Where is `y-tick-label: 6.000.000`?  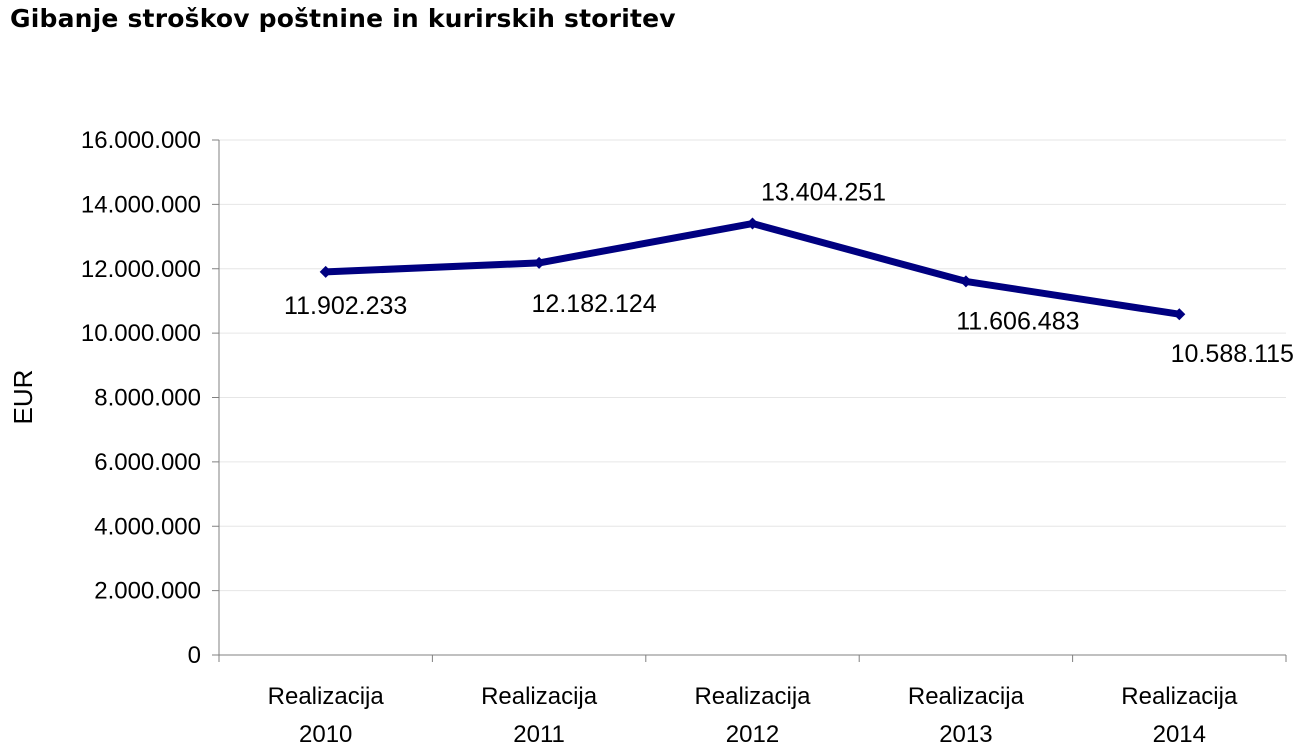 y-tick-label: 6.000.000 is located at coordinates (147, 462).